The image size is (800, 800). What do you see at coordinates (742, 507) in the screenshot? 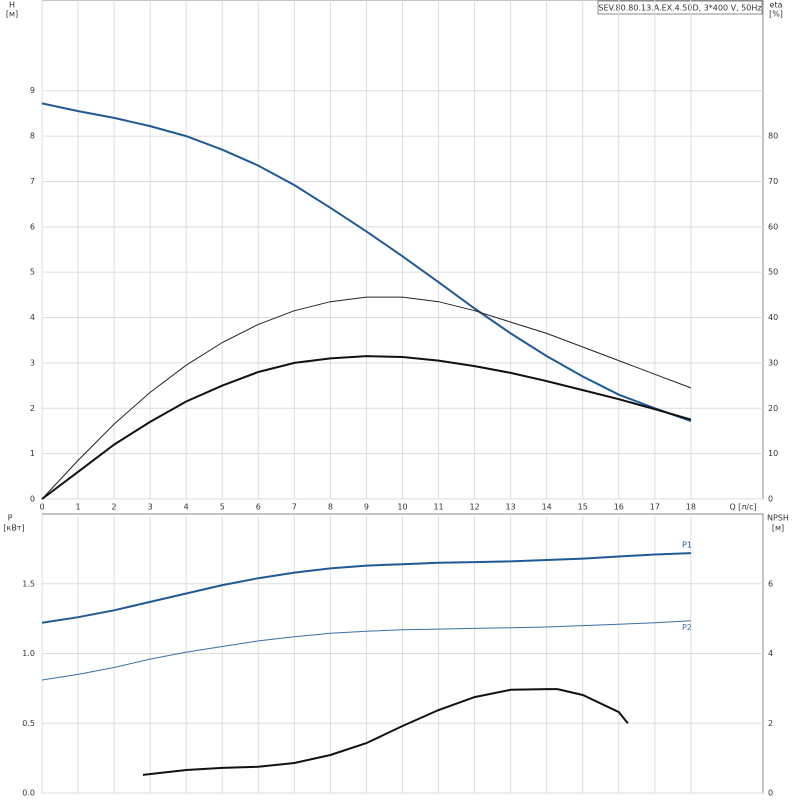
I see `x-label: Q [л/с]` at bounding box center [742, 507].